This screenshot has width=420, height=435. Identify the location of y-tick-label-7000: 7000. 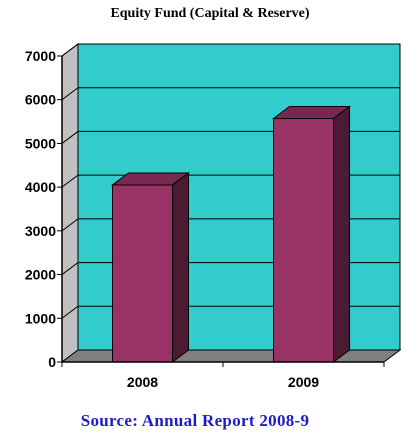
(40, 56).